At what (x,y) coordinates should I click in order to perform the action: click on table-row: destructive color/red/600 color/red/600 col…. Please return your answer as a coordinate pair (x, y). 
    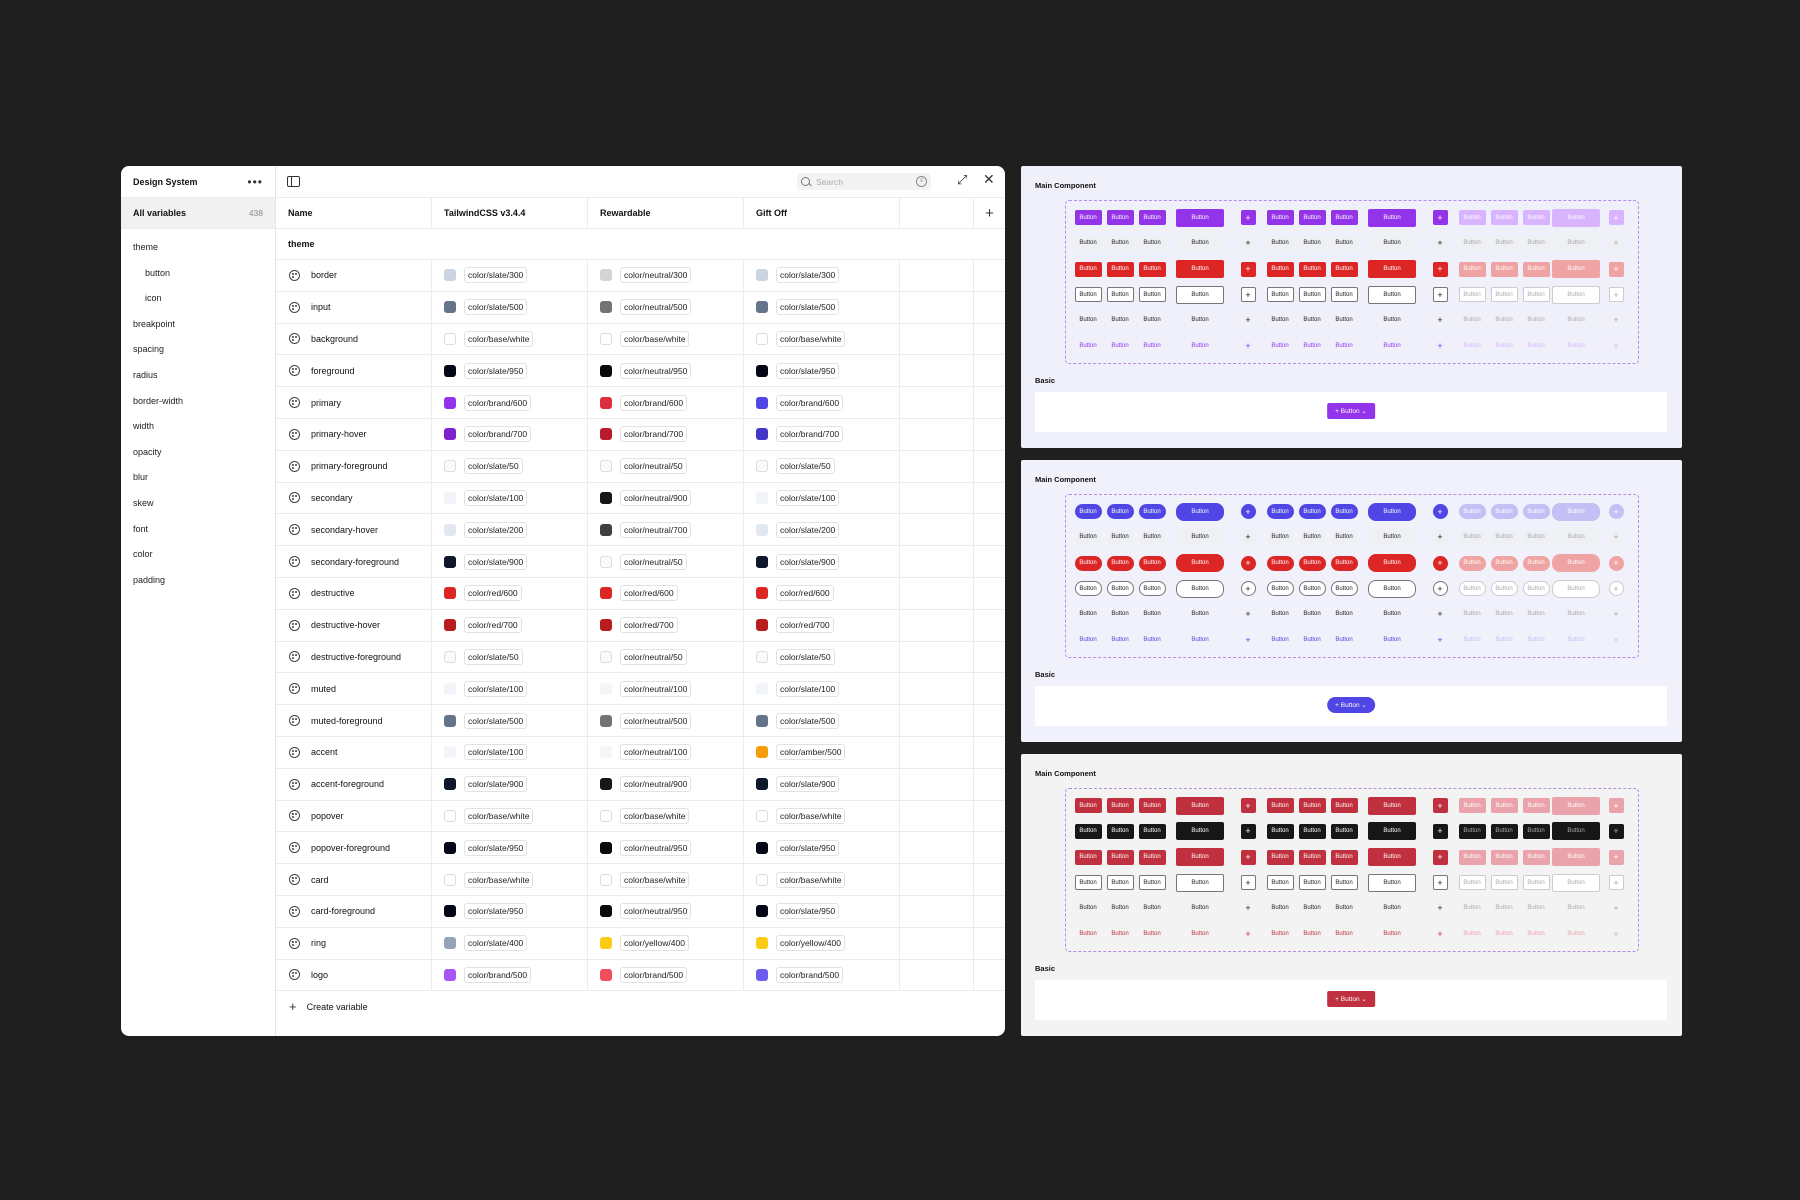
    Looking at the image, I should click on (640, 593).